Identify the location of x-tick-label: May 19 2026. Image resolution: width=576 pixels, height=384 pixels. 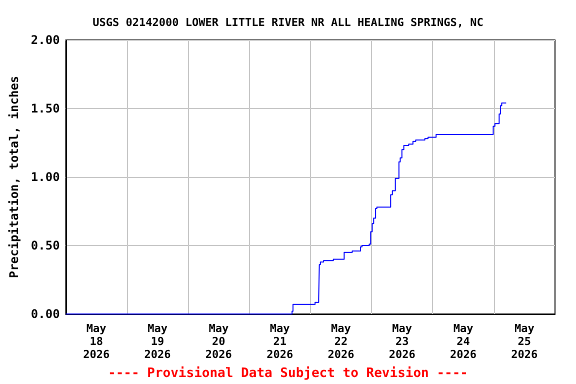
(158, 341).